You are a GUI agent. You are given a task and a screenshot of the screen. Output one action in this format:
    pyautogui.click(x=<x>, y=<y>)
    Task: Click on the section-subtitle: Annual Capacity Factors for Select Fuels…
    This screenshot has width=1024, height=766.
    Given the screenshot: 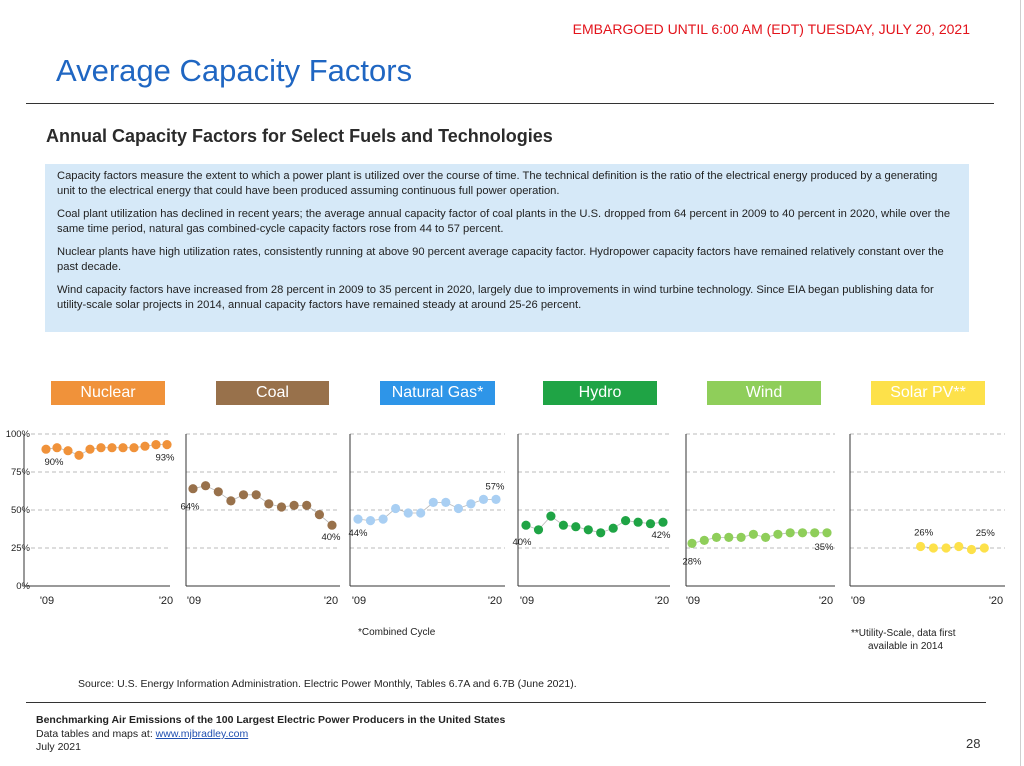 What is the action you would take?
    pyautogui.click(x=299, y=136)
    